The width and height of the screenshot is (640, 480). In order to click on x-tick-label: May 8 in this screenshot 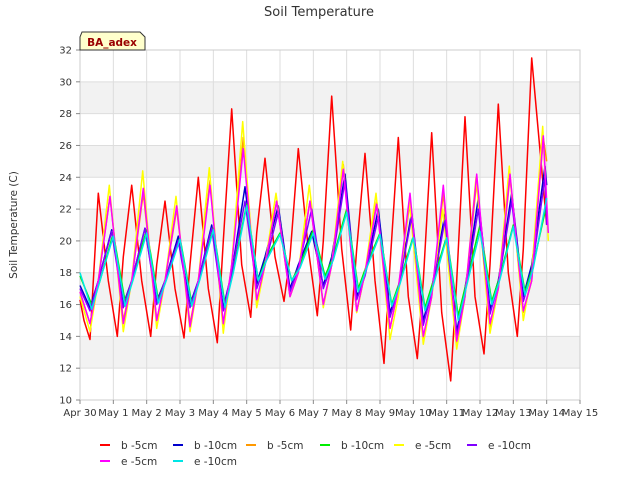, I will do `click(347, 413)`.